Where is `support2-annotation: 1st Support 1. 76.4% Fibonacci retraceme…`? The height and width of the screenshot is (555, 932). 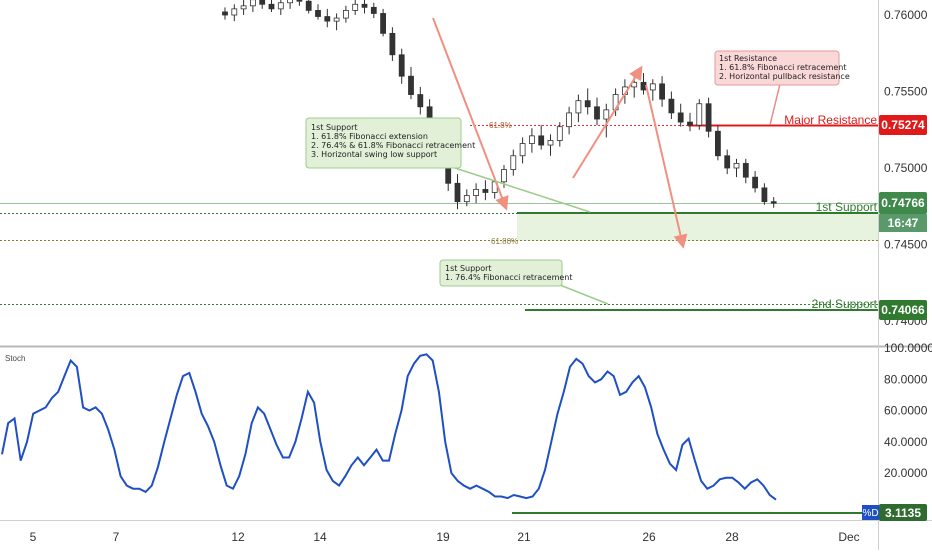
support2-annotation: 1st Support 1. 76.4% Fibonacci retraceme… is located at coordinates (524, 282).